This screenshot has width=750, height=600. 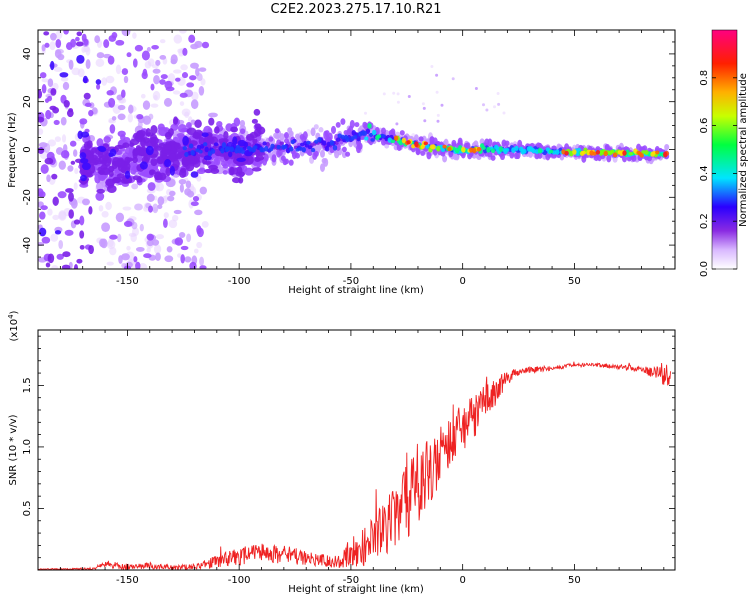 What do you see at coordinates (704, 269) in the screenshot?
I see `colorbar-tick-label: 0.0` at bounding box center [704, 269].